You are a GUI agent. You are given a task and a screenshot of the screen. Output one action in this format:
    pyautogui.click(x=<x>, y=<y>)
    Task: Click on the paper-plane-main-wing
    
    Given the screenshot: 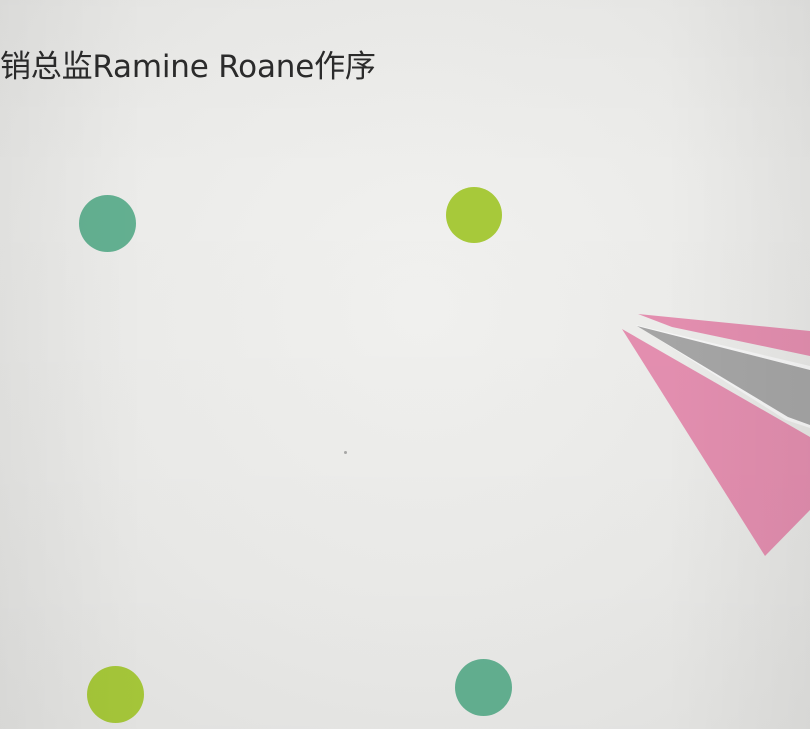 What is the action you would take?
    pyautogui.click(x=716, y=442)
    